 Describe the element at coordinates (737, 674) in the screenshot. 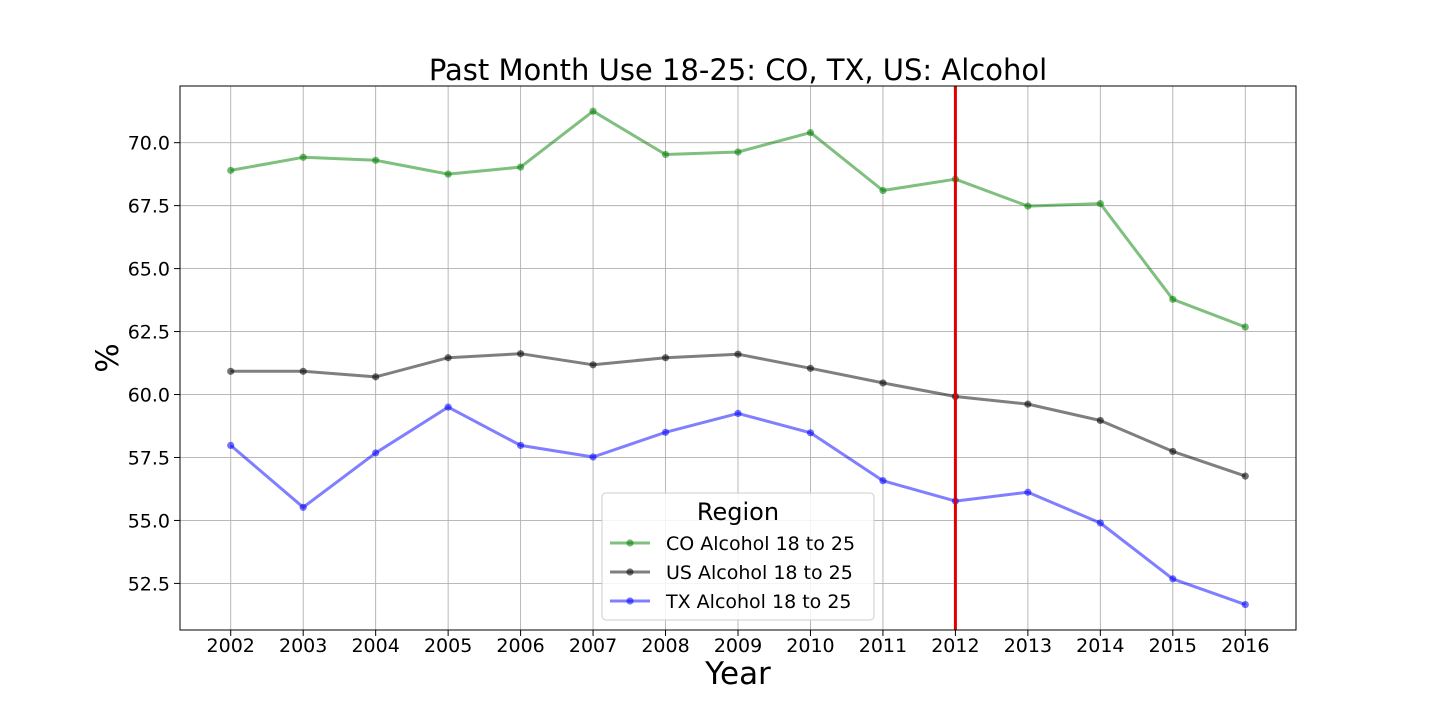

I see `x-axis-label: Year` at that location.